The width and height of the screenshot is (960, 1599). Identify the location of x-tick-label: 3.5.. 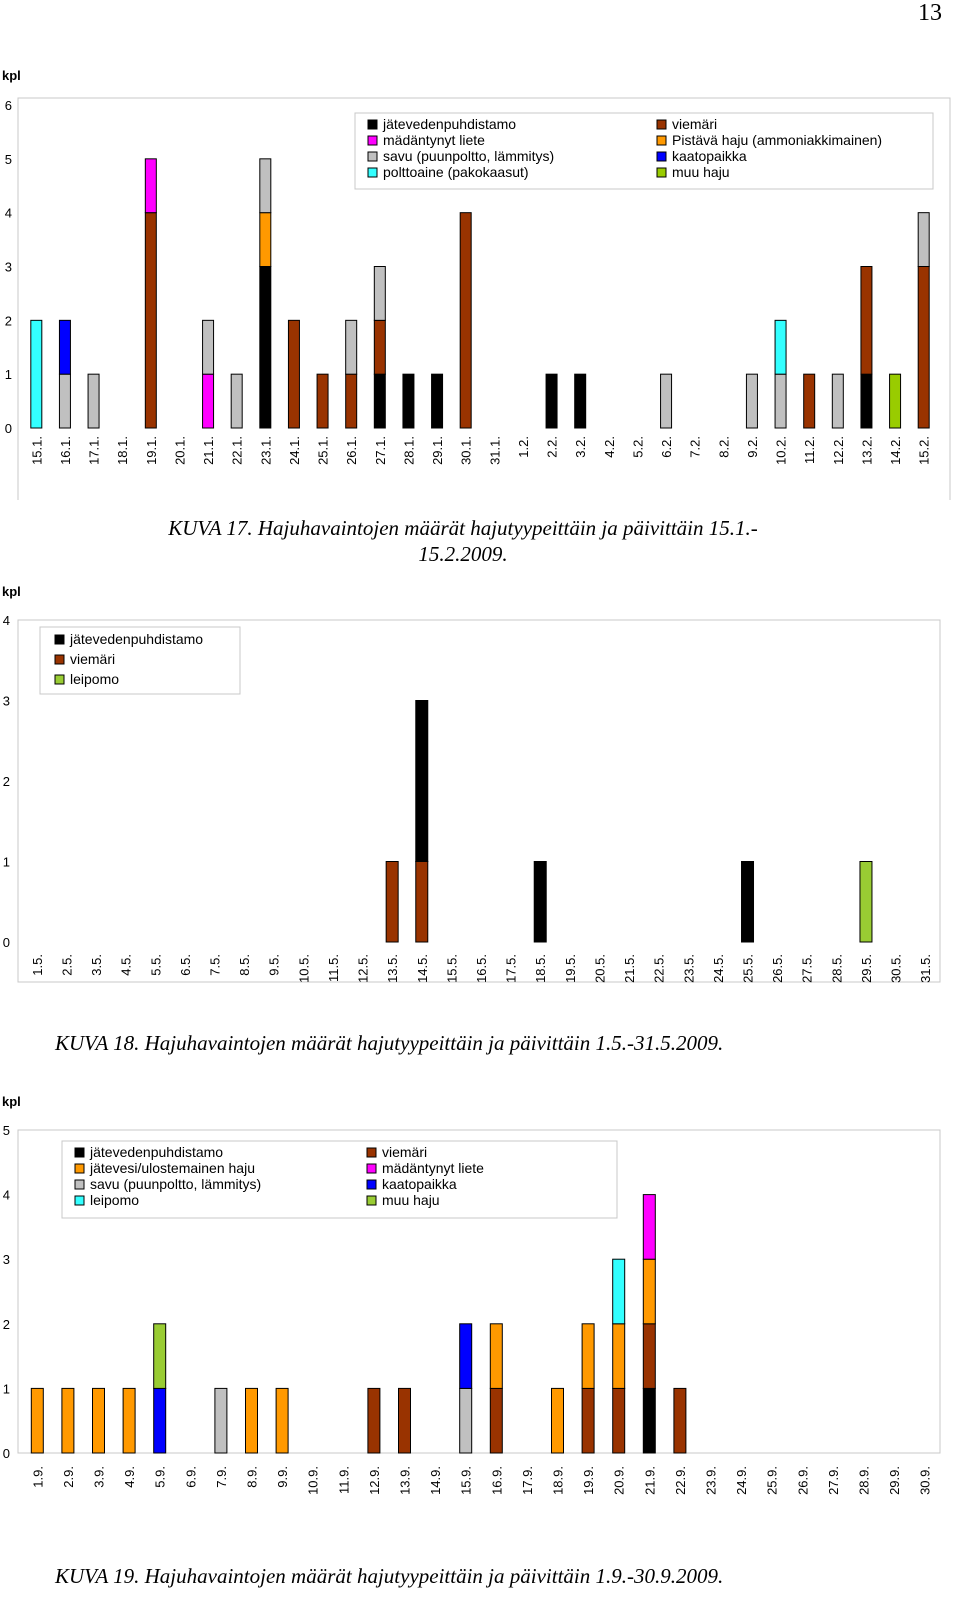
(96, 965).